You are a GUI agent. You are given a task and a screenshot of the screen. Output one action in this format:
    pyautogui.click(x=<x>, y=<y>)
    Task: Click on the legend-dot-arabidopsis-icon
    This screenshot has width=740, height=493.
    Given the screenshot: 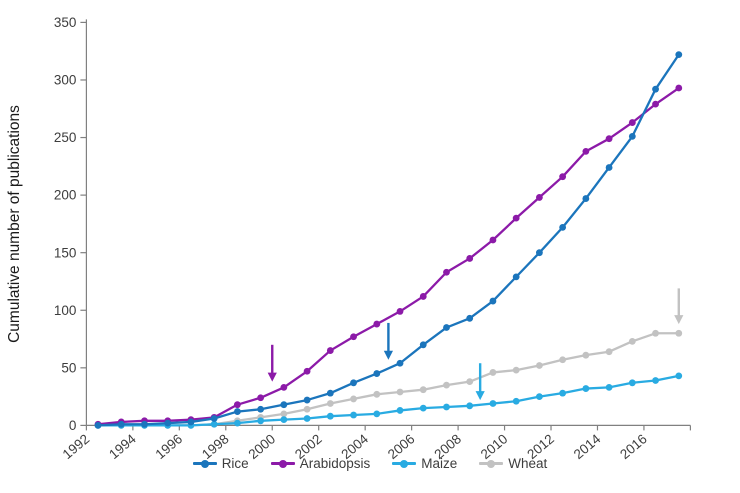 What is the action you would take?
    pyautogui.click(x=282, y=463)
    